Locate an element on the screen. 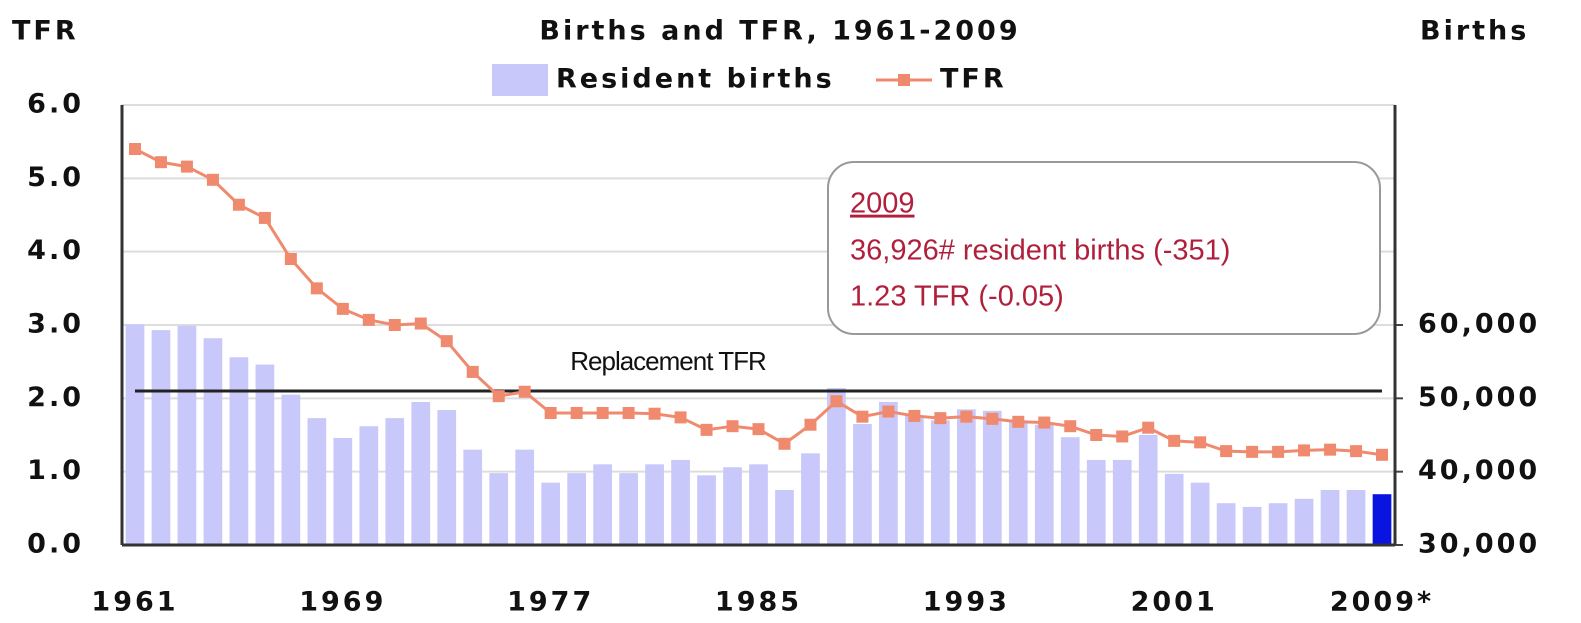 The image size is (1581, 623). y-tick-label: 4.0 is located at coordinates (55, 250).